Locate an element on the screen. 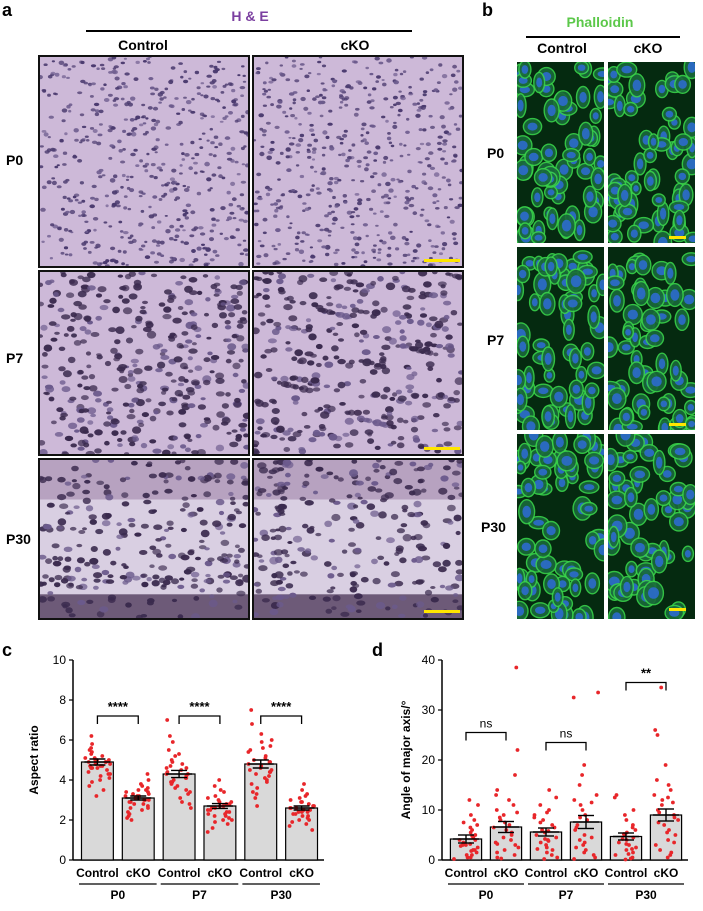 The image size is (703, 911). aspect-x-tick-label: Control is located at coordinates (97, 873).